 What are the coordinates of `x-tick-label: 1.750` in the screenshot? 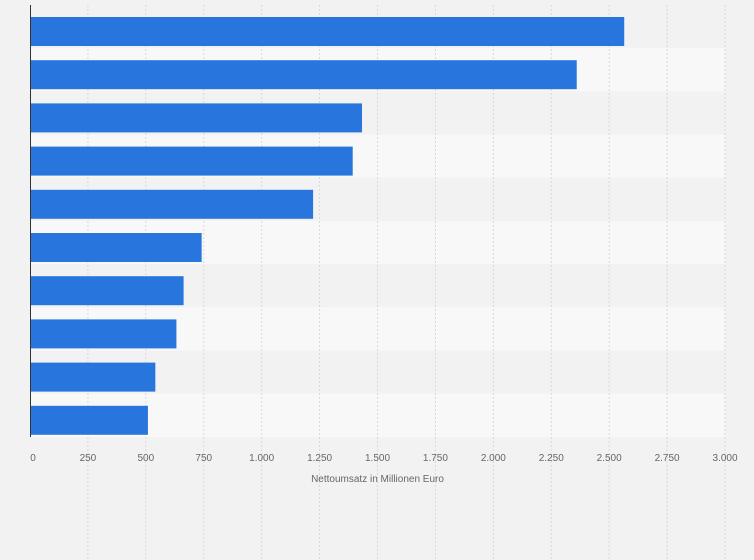 It's located at (435, 458).